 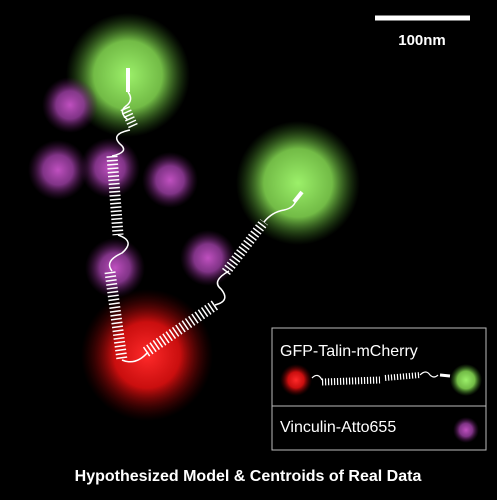 I want to click on tail, so click(x=298, y=197).